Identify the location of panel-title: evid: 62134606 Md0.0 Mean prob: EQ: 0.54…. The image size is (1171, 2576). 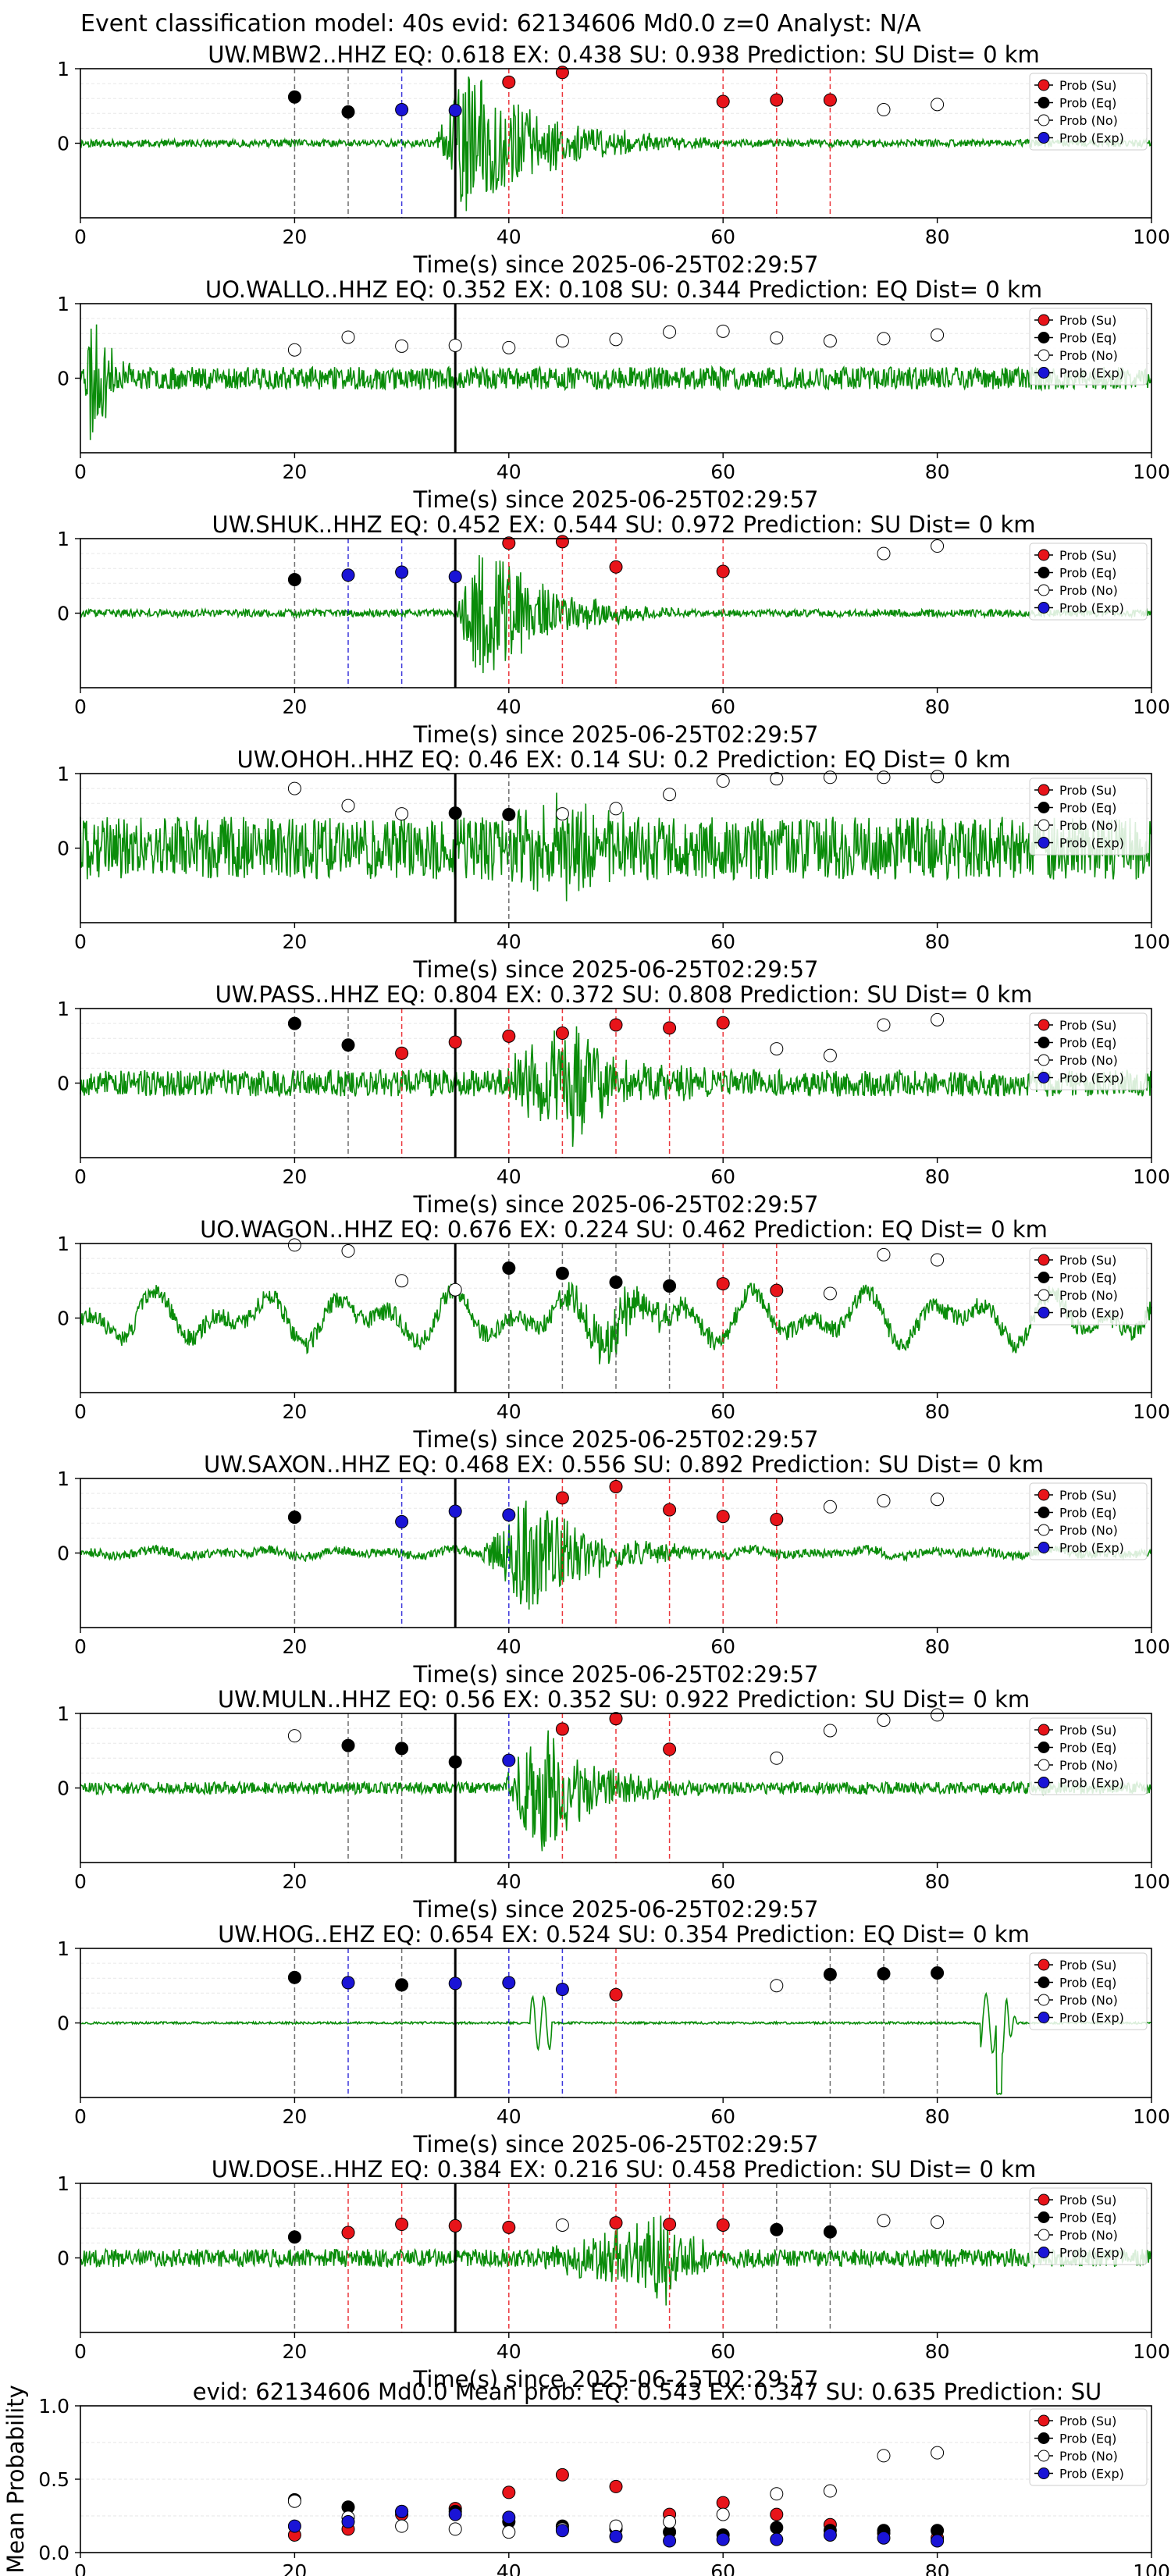
(647, 2392).